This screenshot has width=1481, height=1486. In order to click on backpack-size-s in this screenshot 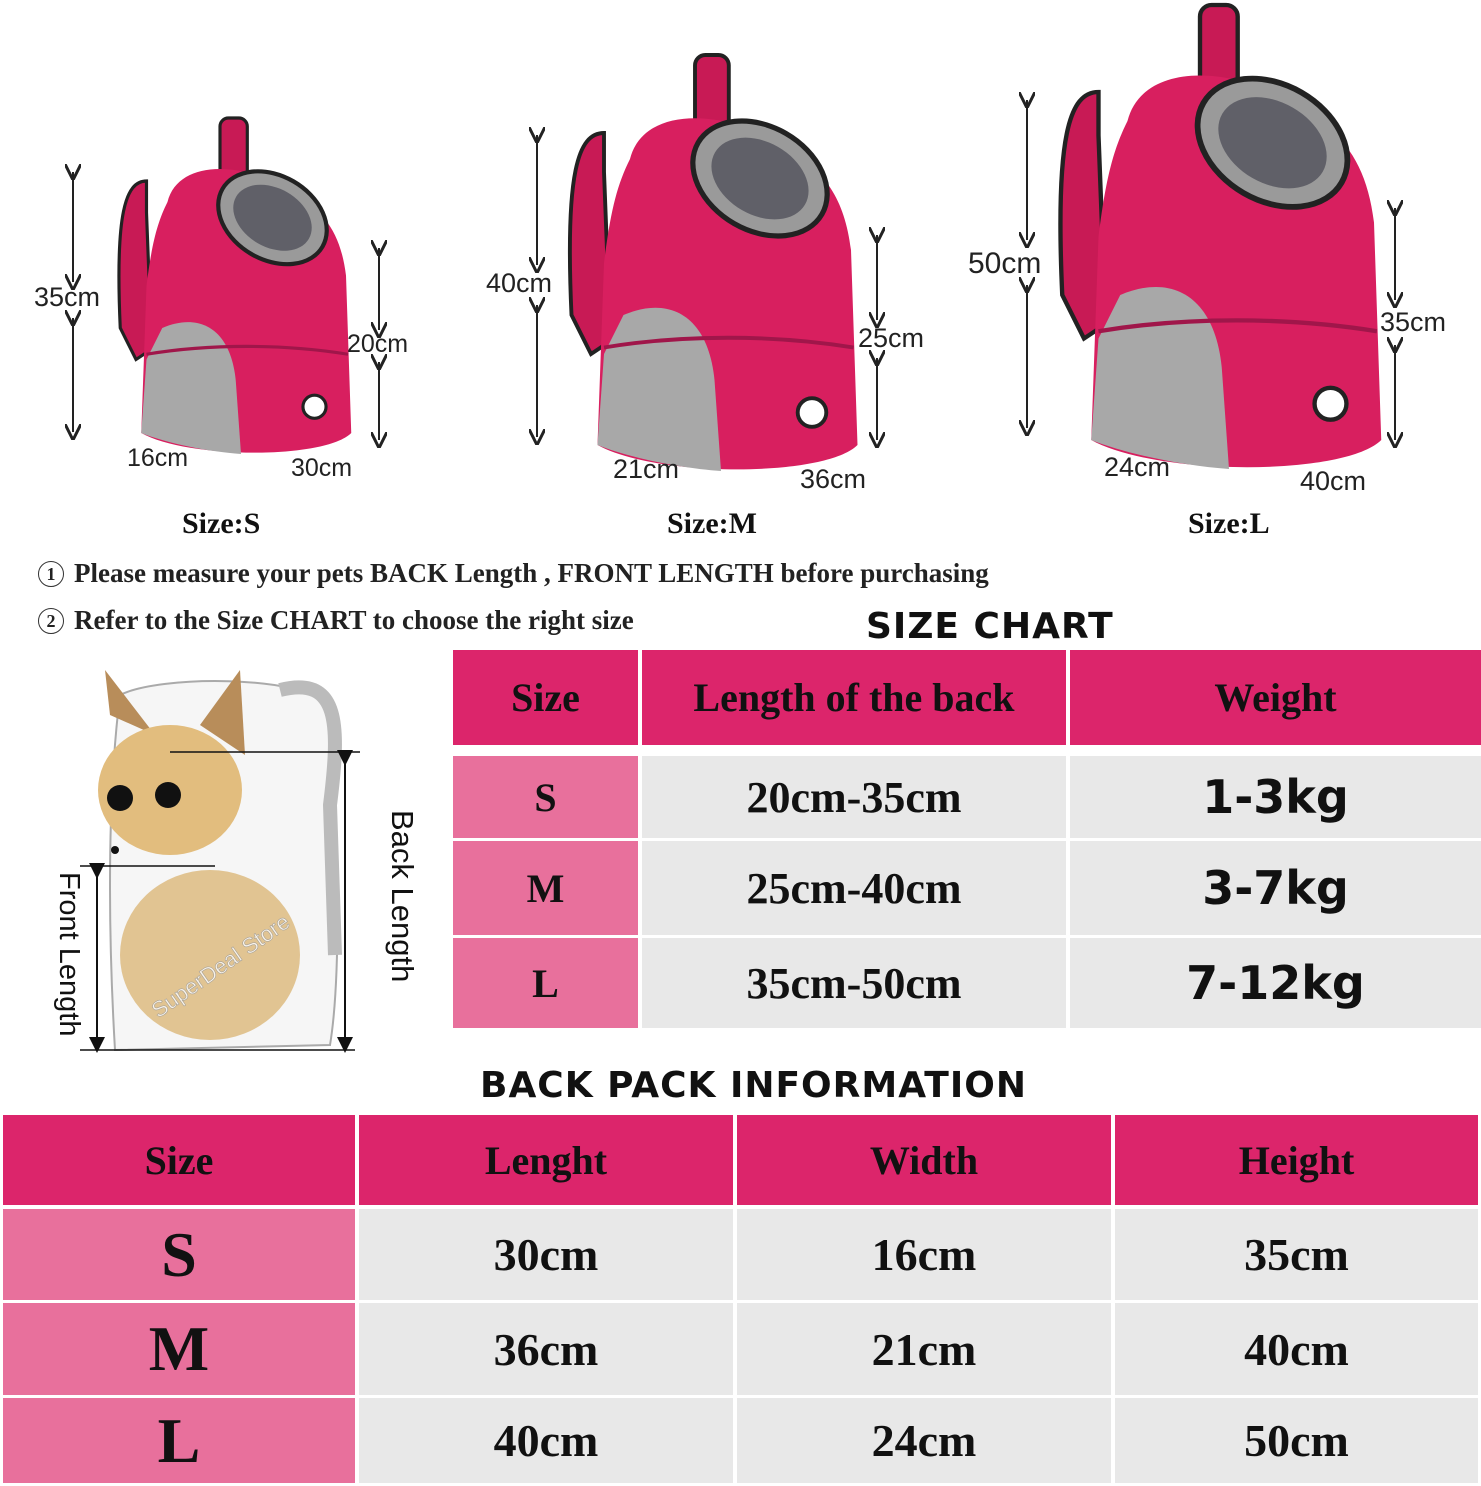, I will do `click(235, 286)`.